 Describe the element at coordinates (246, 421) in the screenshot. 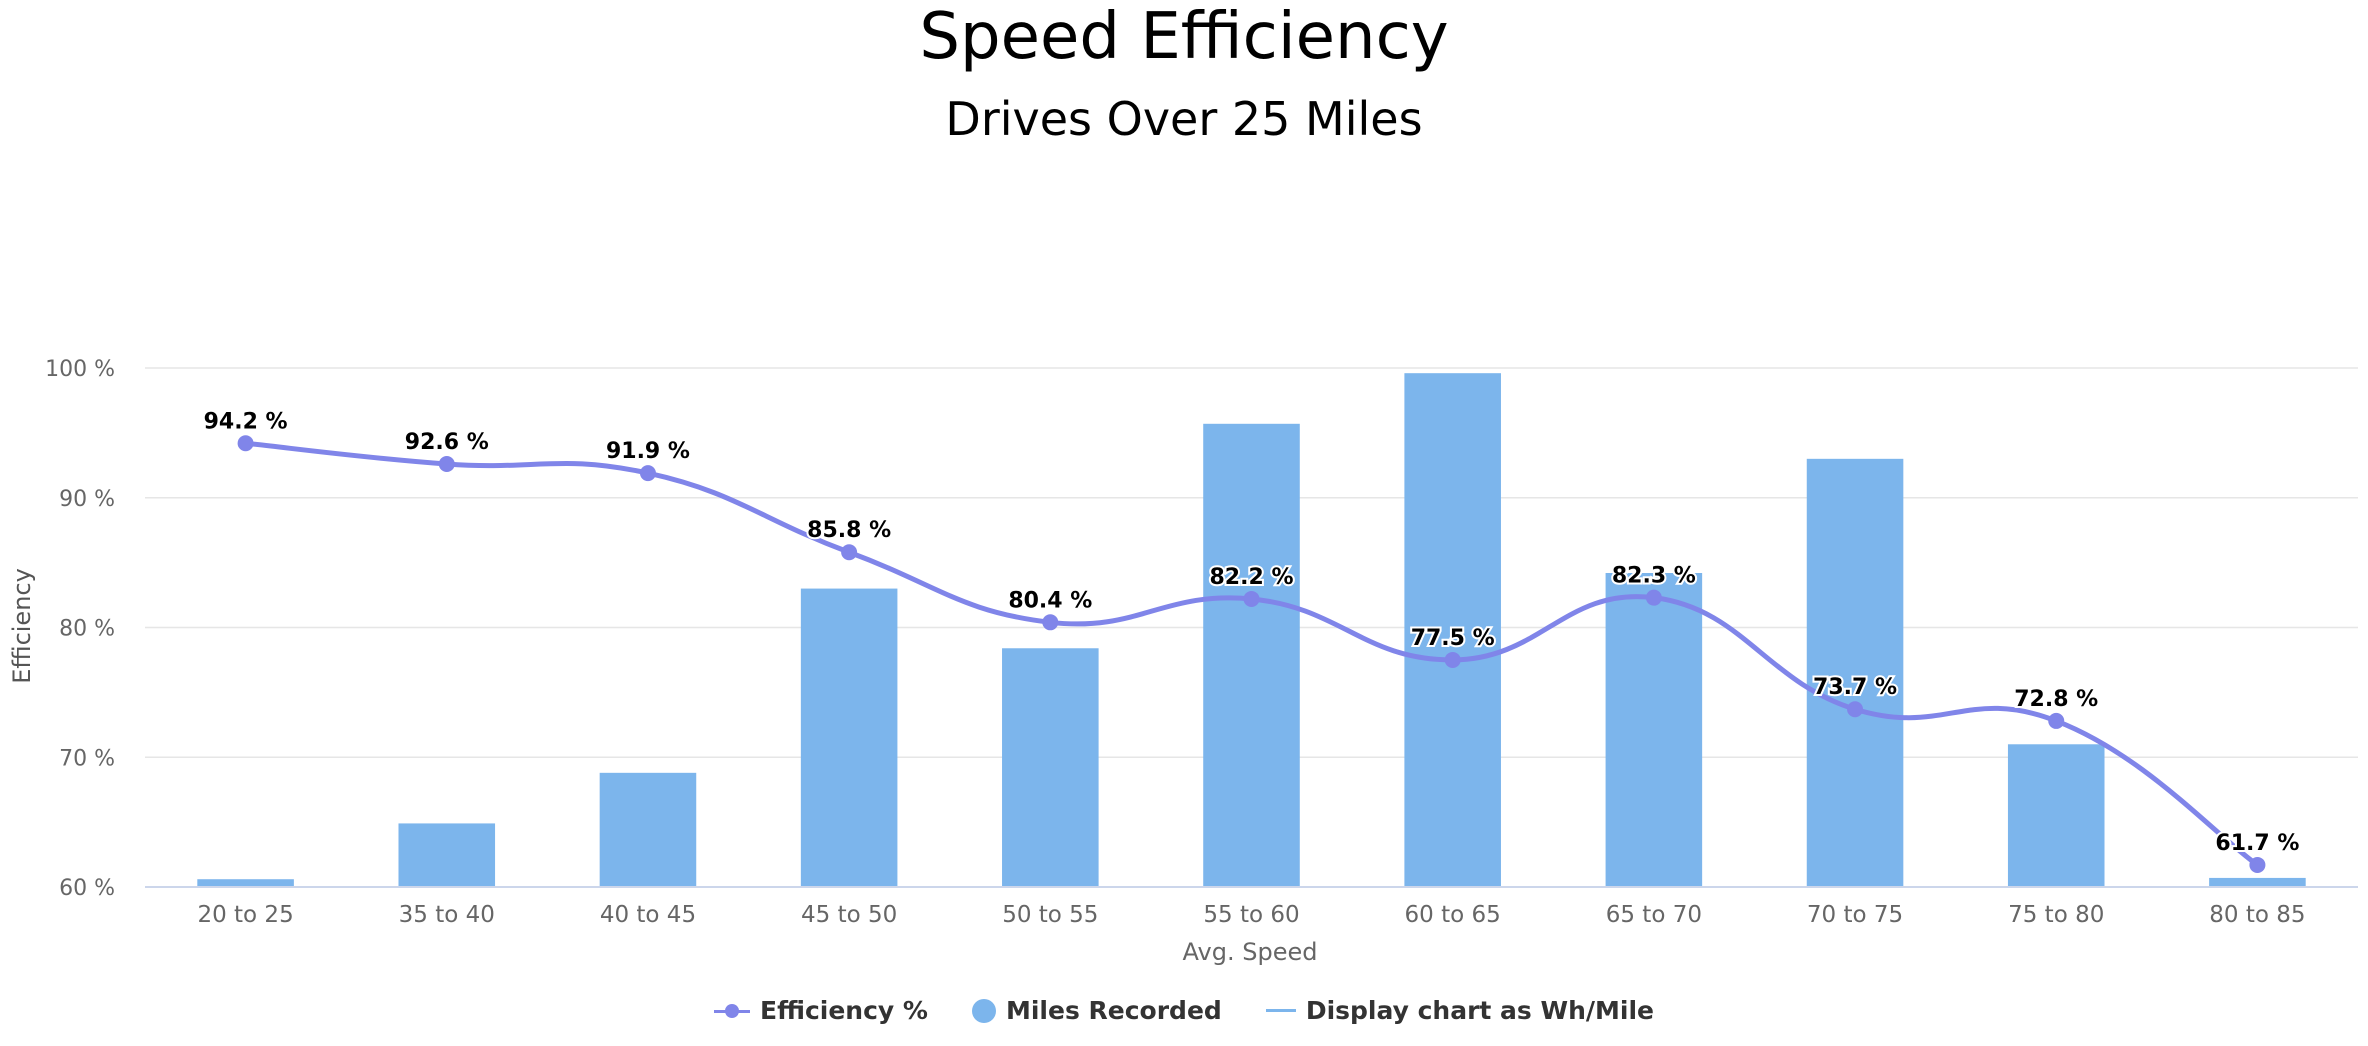

I see `data-label: 94.2 %` at that location.